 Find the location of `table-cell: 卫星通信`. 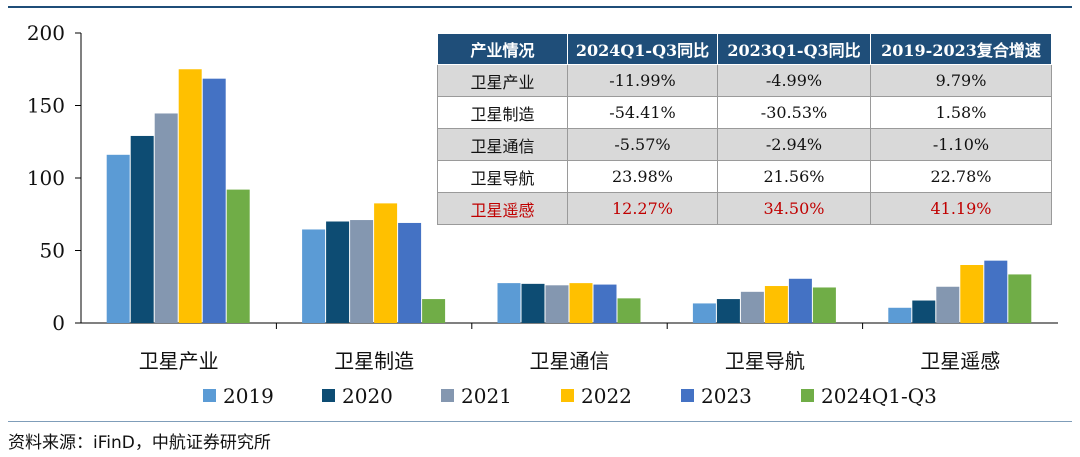

table-cell: 卫星通信 is located at coordinates (502, 144).